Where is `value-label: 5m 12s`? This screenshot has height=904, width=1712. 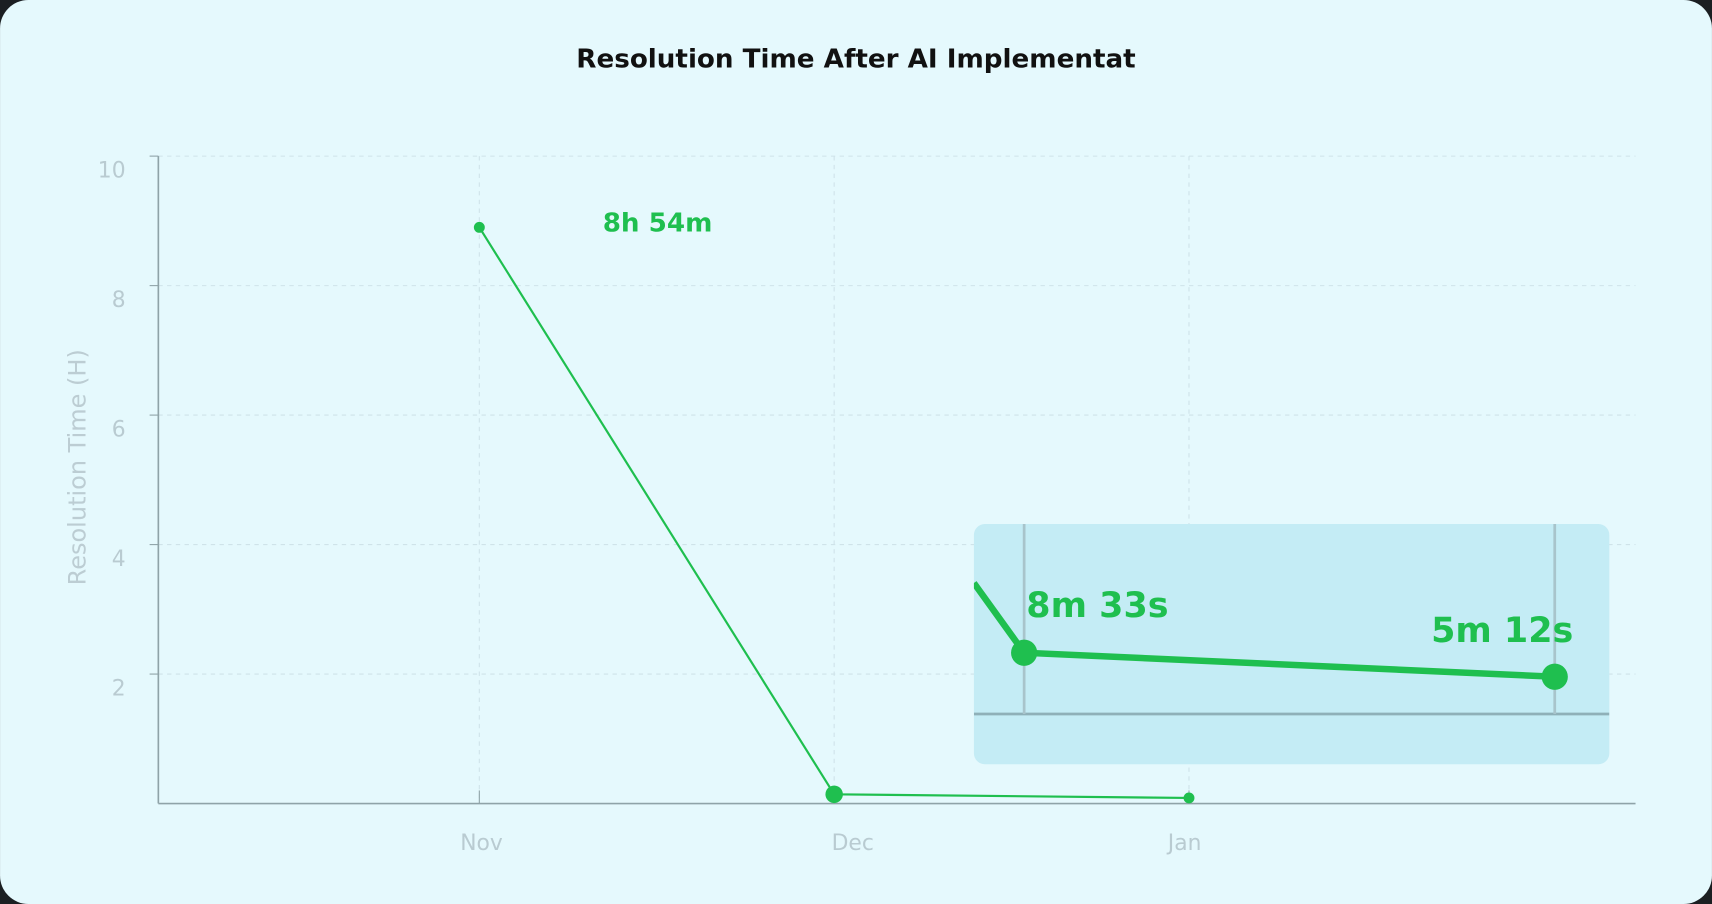
value-label: 5m 12s is located at coordinates (1502, 631).